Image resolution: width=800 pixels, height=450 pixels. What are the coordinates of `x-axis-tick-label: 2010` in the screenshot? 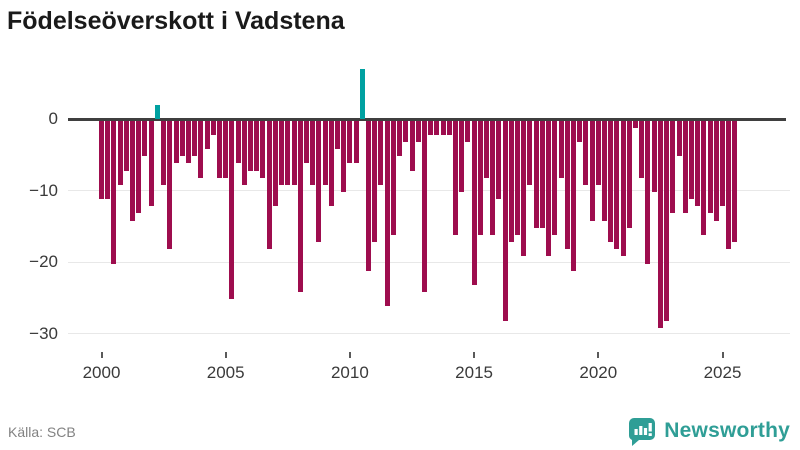 It's located at (349, 372).